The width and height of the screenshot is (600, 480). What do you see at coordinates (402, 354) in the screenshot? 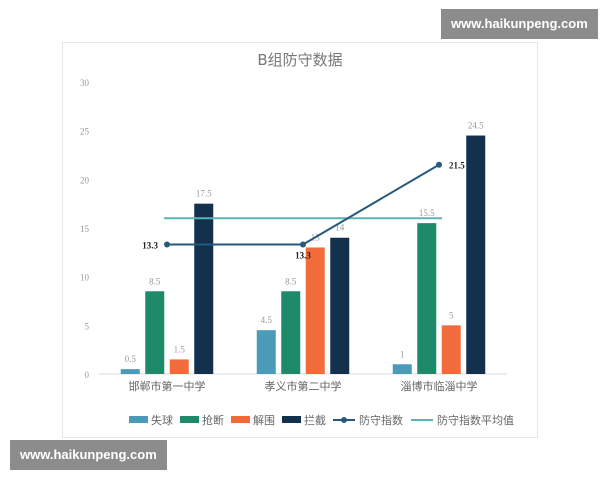
I see `bar-data-label: 1` at bounding box center [402, 354].